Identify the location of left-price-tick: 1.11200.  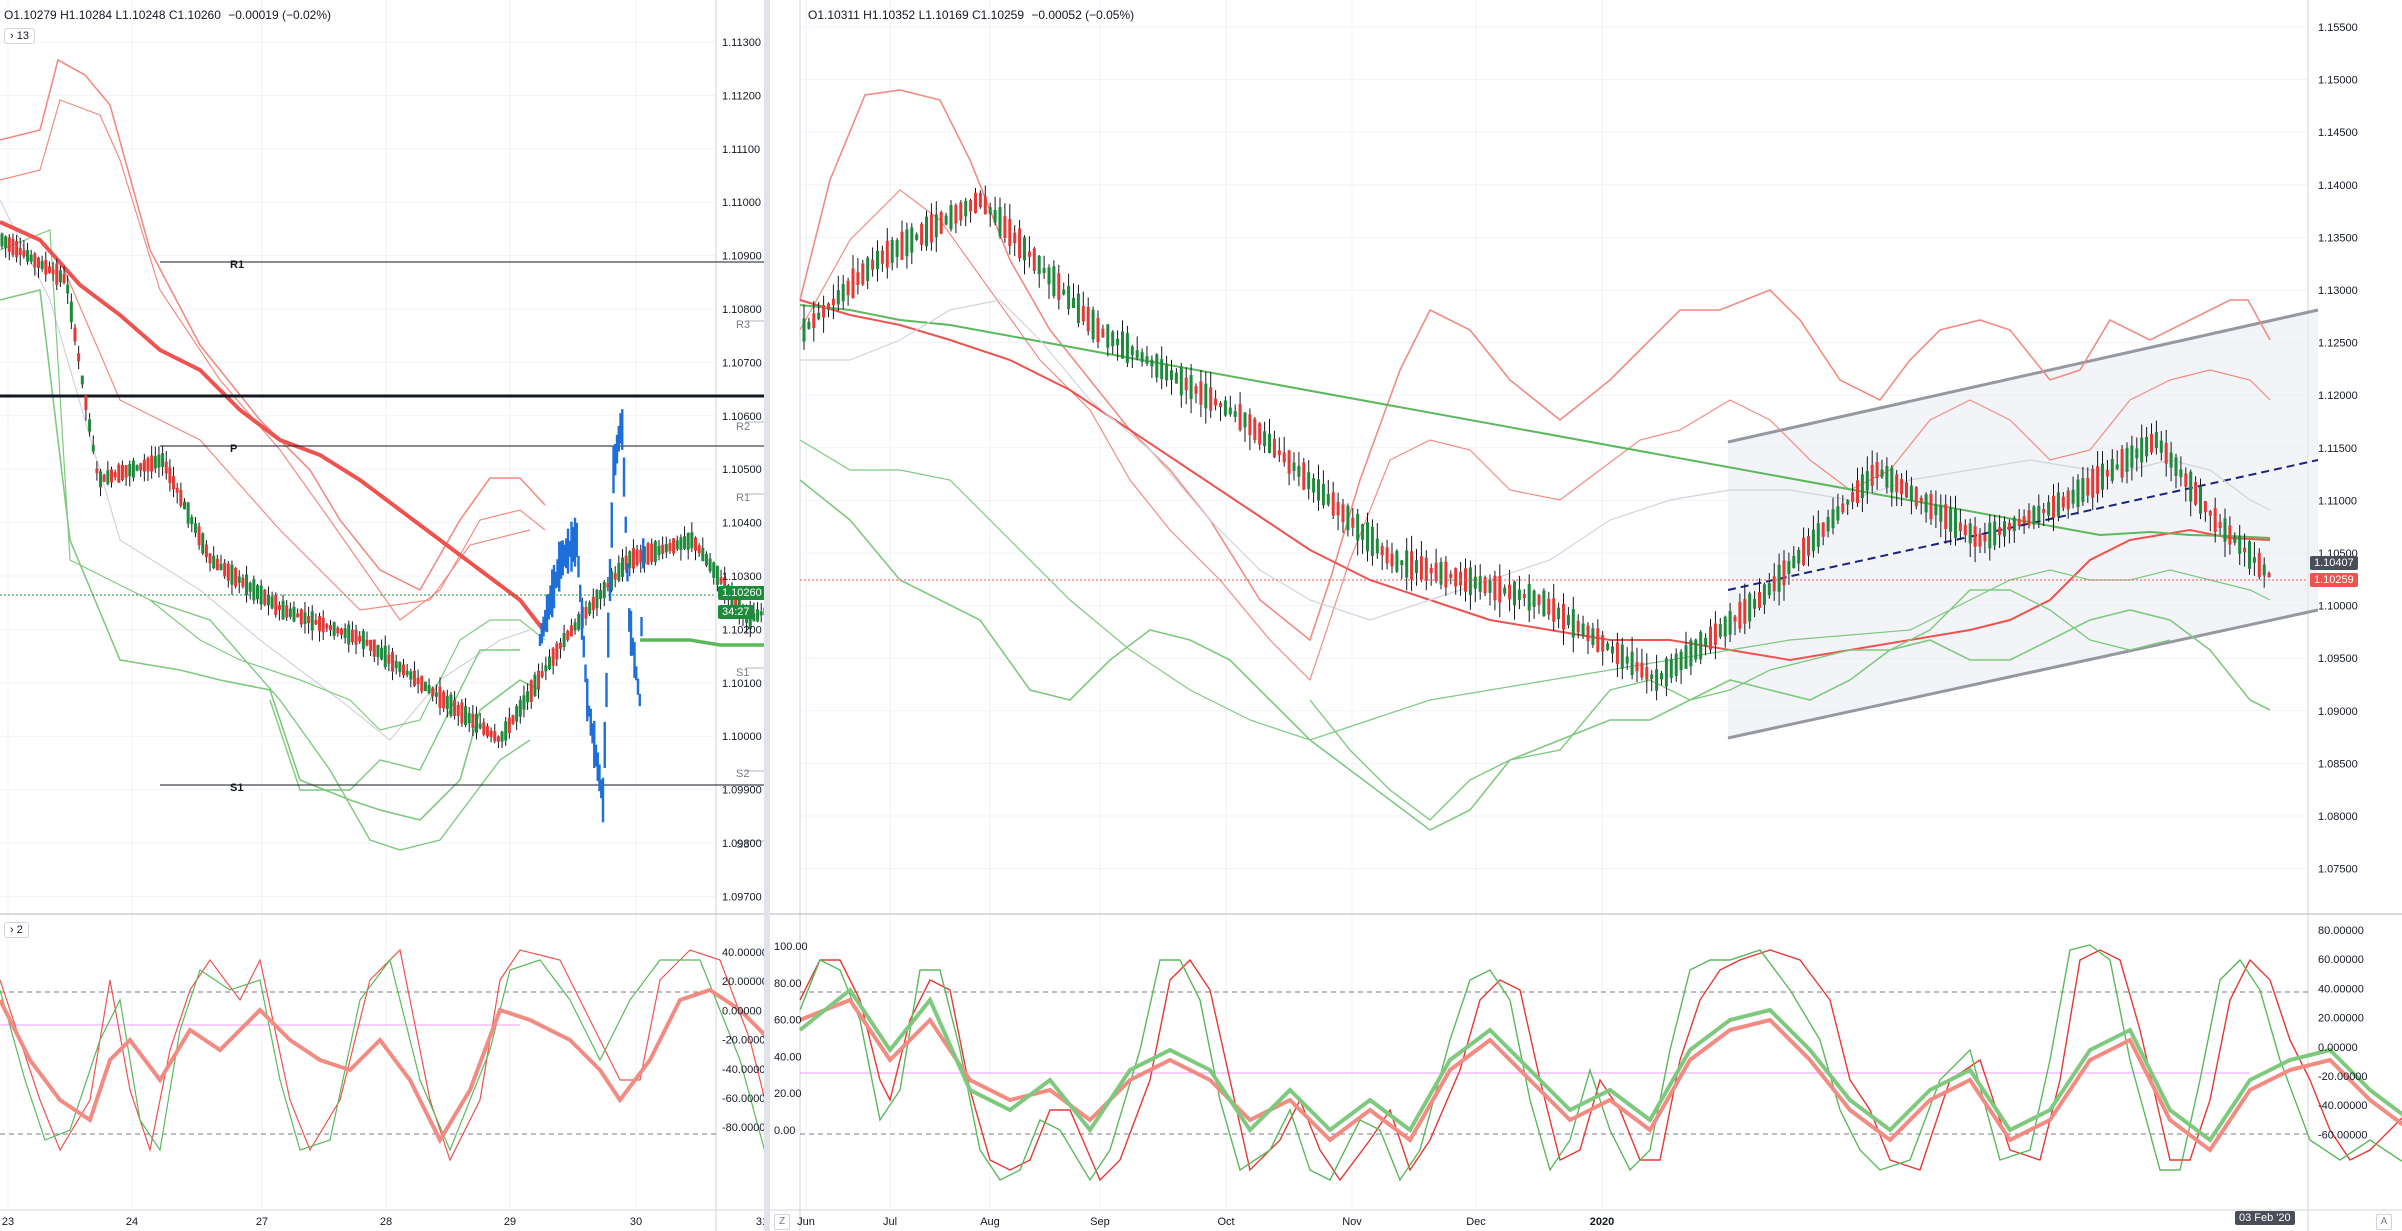
(741, 96).